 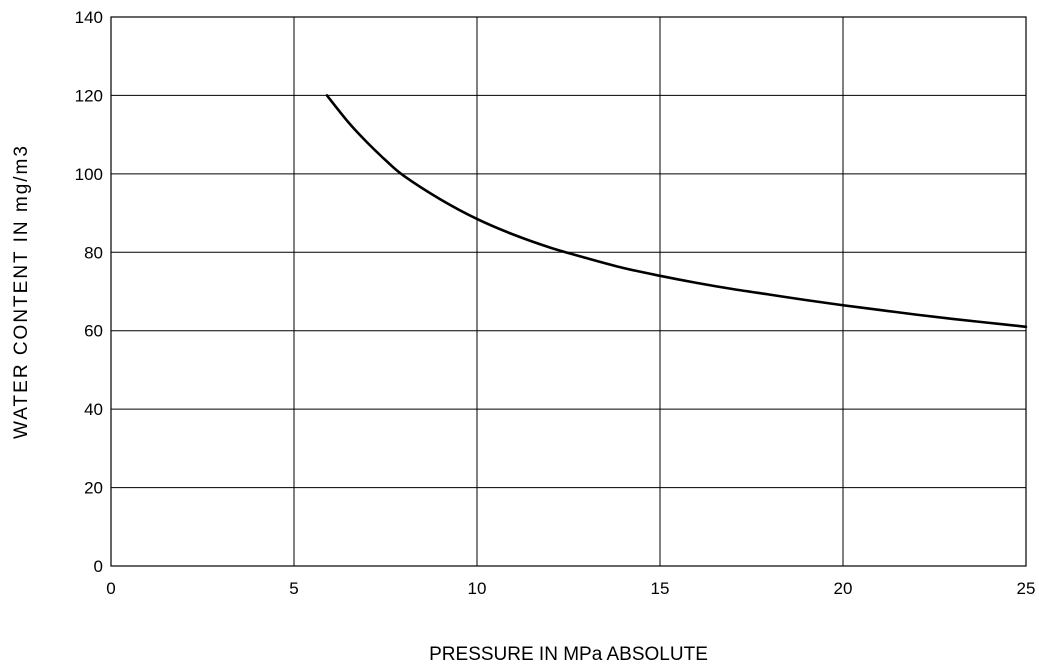 What do you see at coordinates (110, 588) in the screenshot?
I see `x-tick-label: 0` at bounding box center [110, 588].